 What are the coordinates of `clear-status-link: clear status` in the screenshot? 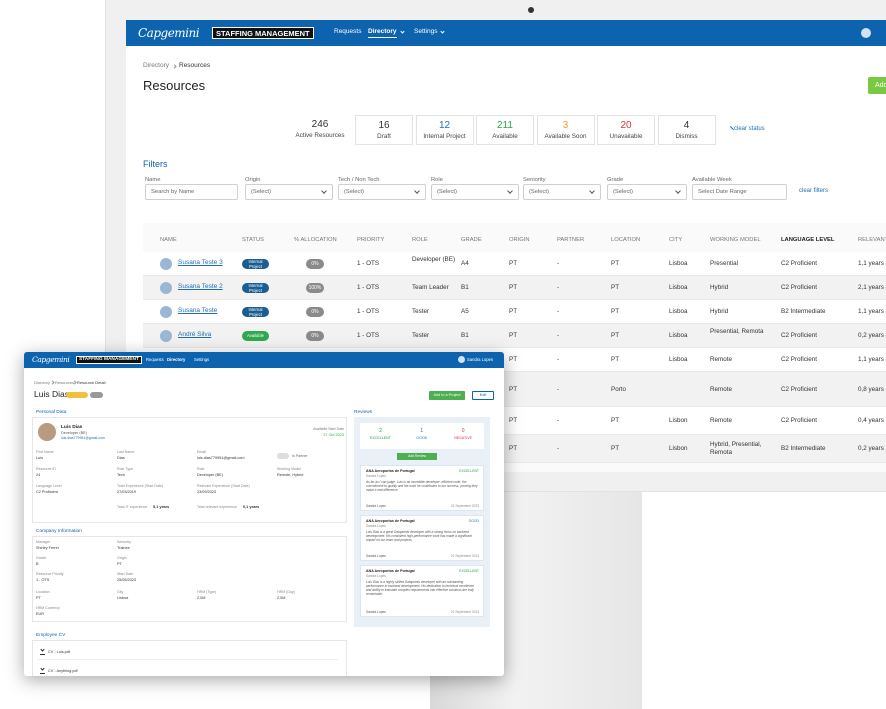 It's located at (749, 129).